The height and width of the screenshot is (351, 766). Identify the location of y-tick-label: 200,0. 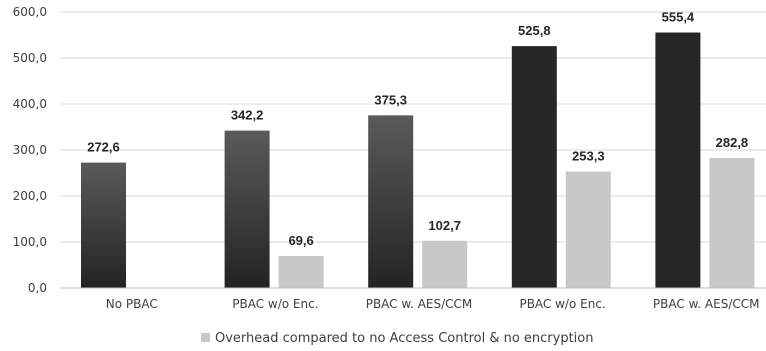
(30, 196).